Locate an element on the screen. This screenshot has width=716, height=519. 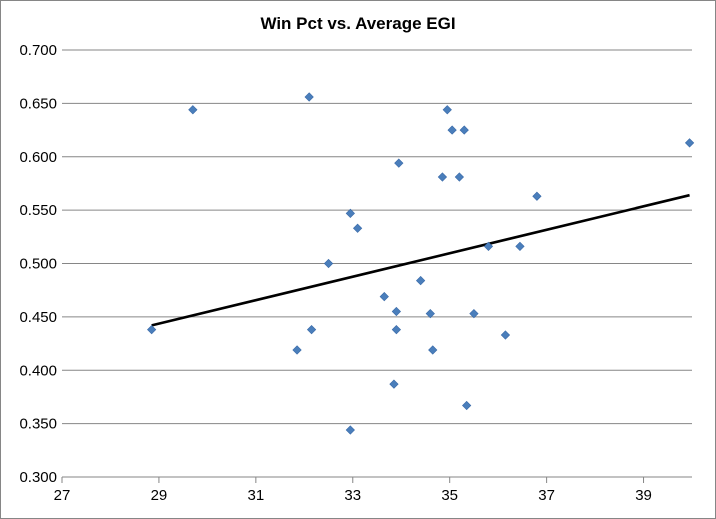
x-axis-tick-labels: 27 29 31 33 35 37 39 is located at coordinates (353, 495).